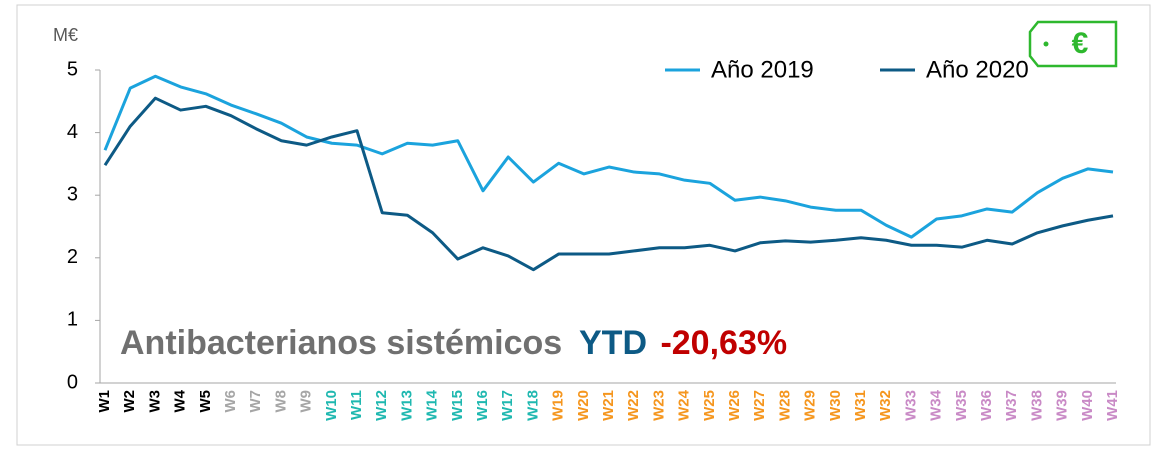  What do you see at coordinates (986, 405) in the screenshot?
I see `x-tick-label: W36` at bounding box center [986, 405].